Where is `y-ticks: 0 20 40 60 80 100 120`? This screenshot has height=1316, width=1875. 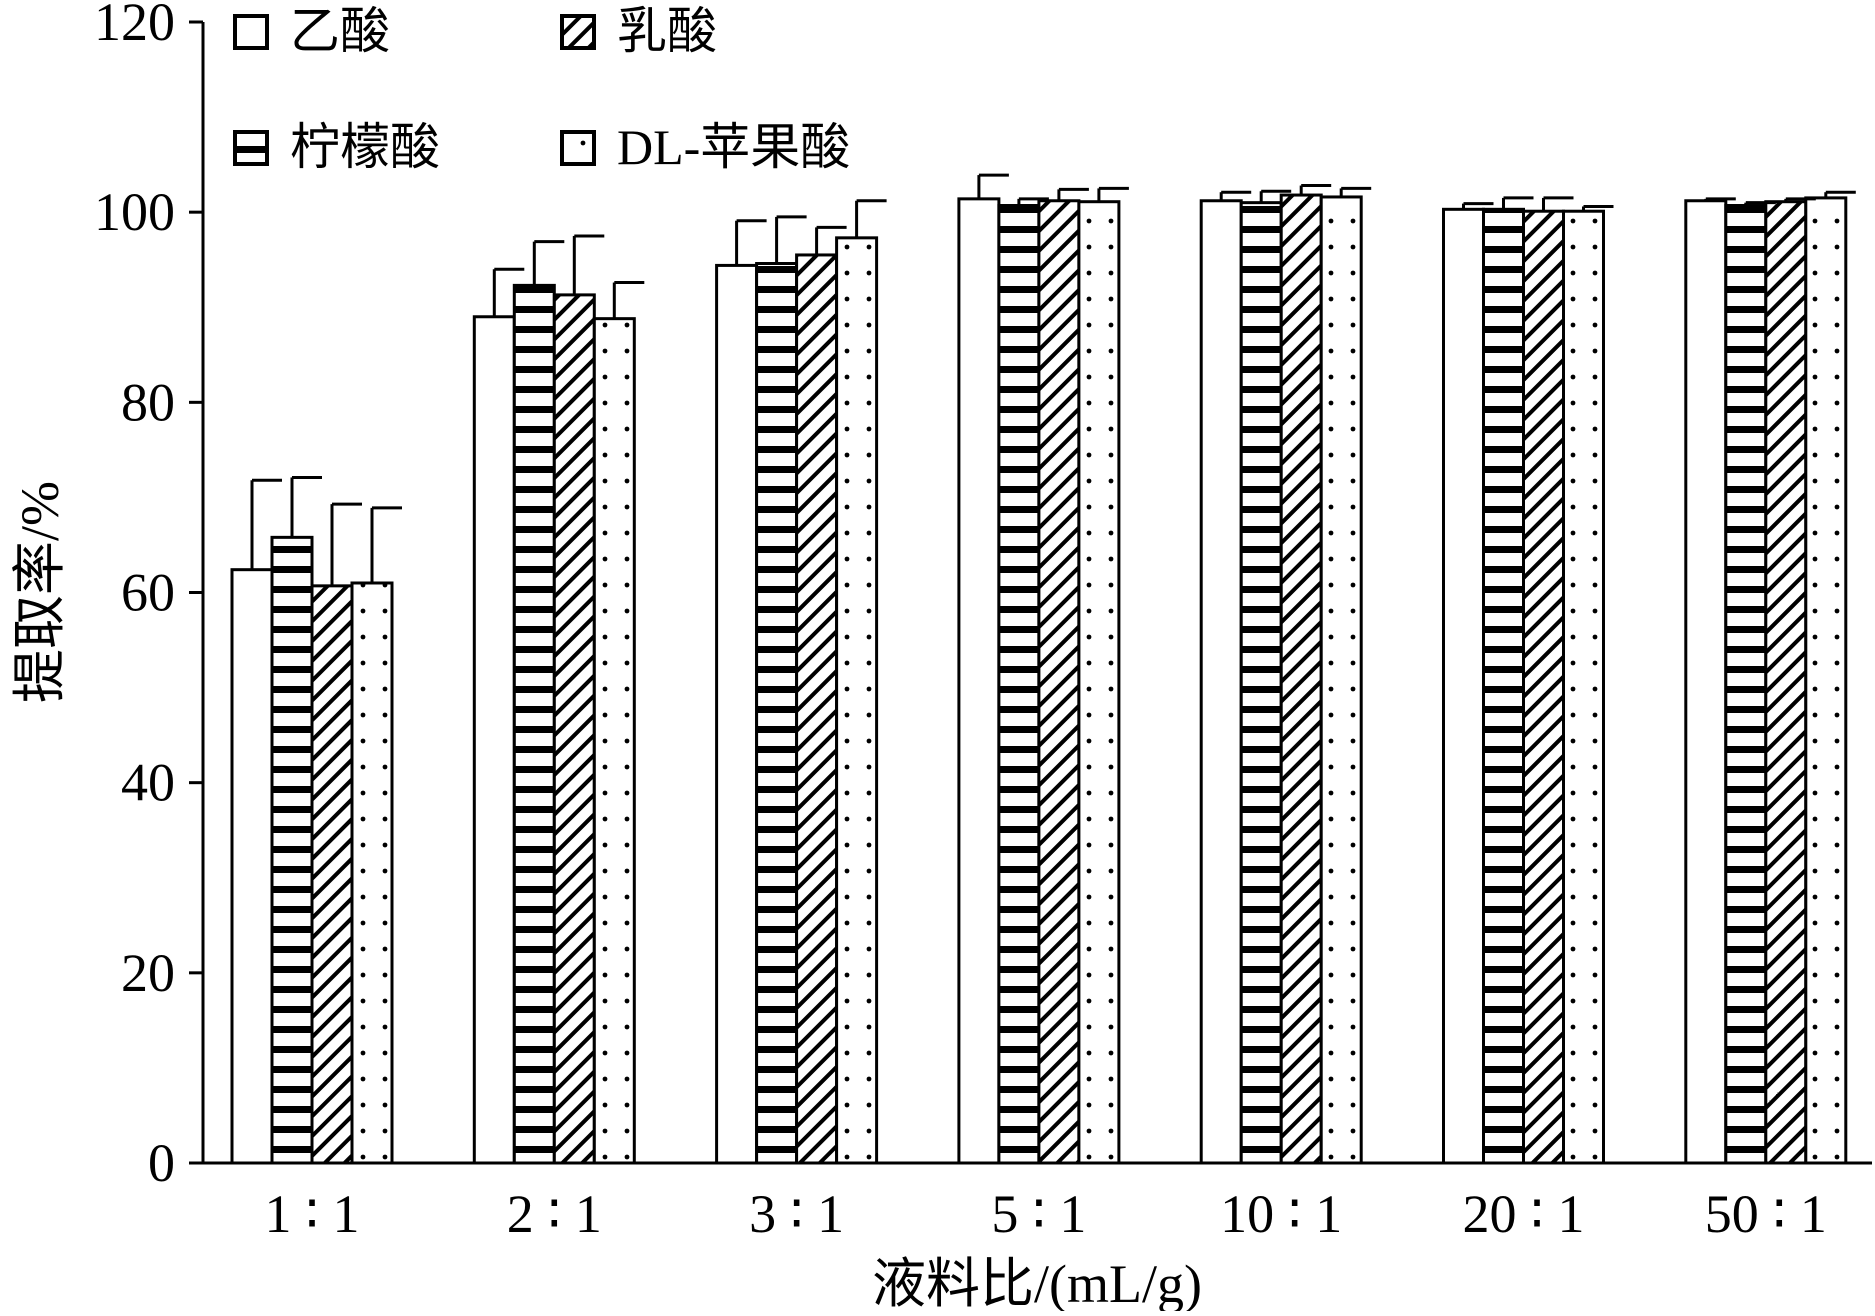
y-ticks: 0 20 40 60 80 100 120 is located at coordinates (148, 596).